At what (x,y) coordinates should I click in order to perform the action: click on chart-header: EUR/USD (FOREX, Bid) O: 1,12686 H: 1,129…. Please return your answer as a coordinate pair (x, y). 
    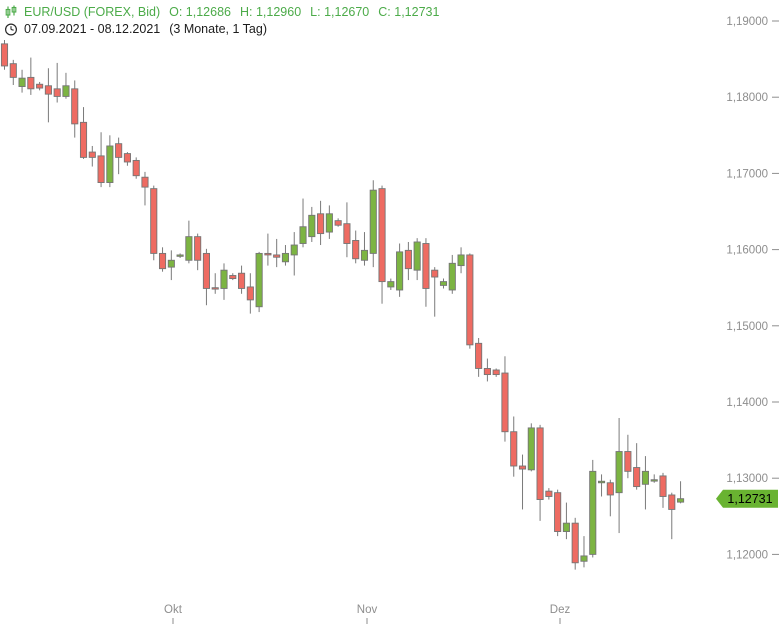
    Looking at the image, I should click on (226, 20).